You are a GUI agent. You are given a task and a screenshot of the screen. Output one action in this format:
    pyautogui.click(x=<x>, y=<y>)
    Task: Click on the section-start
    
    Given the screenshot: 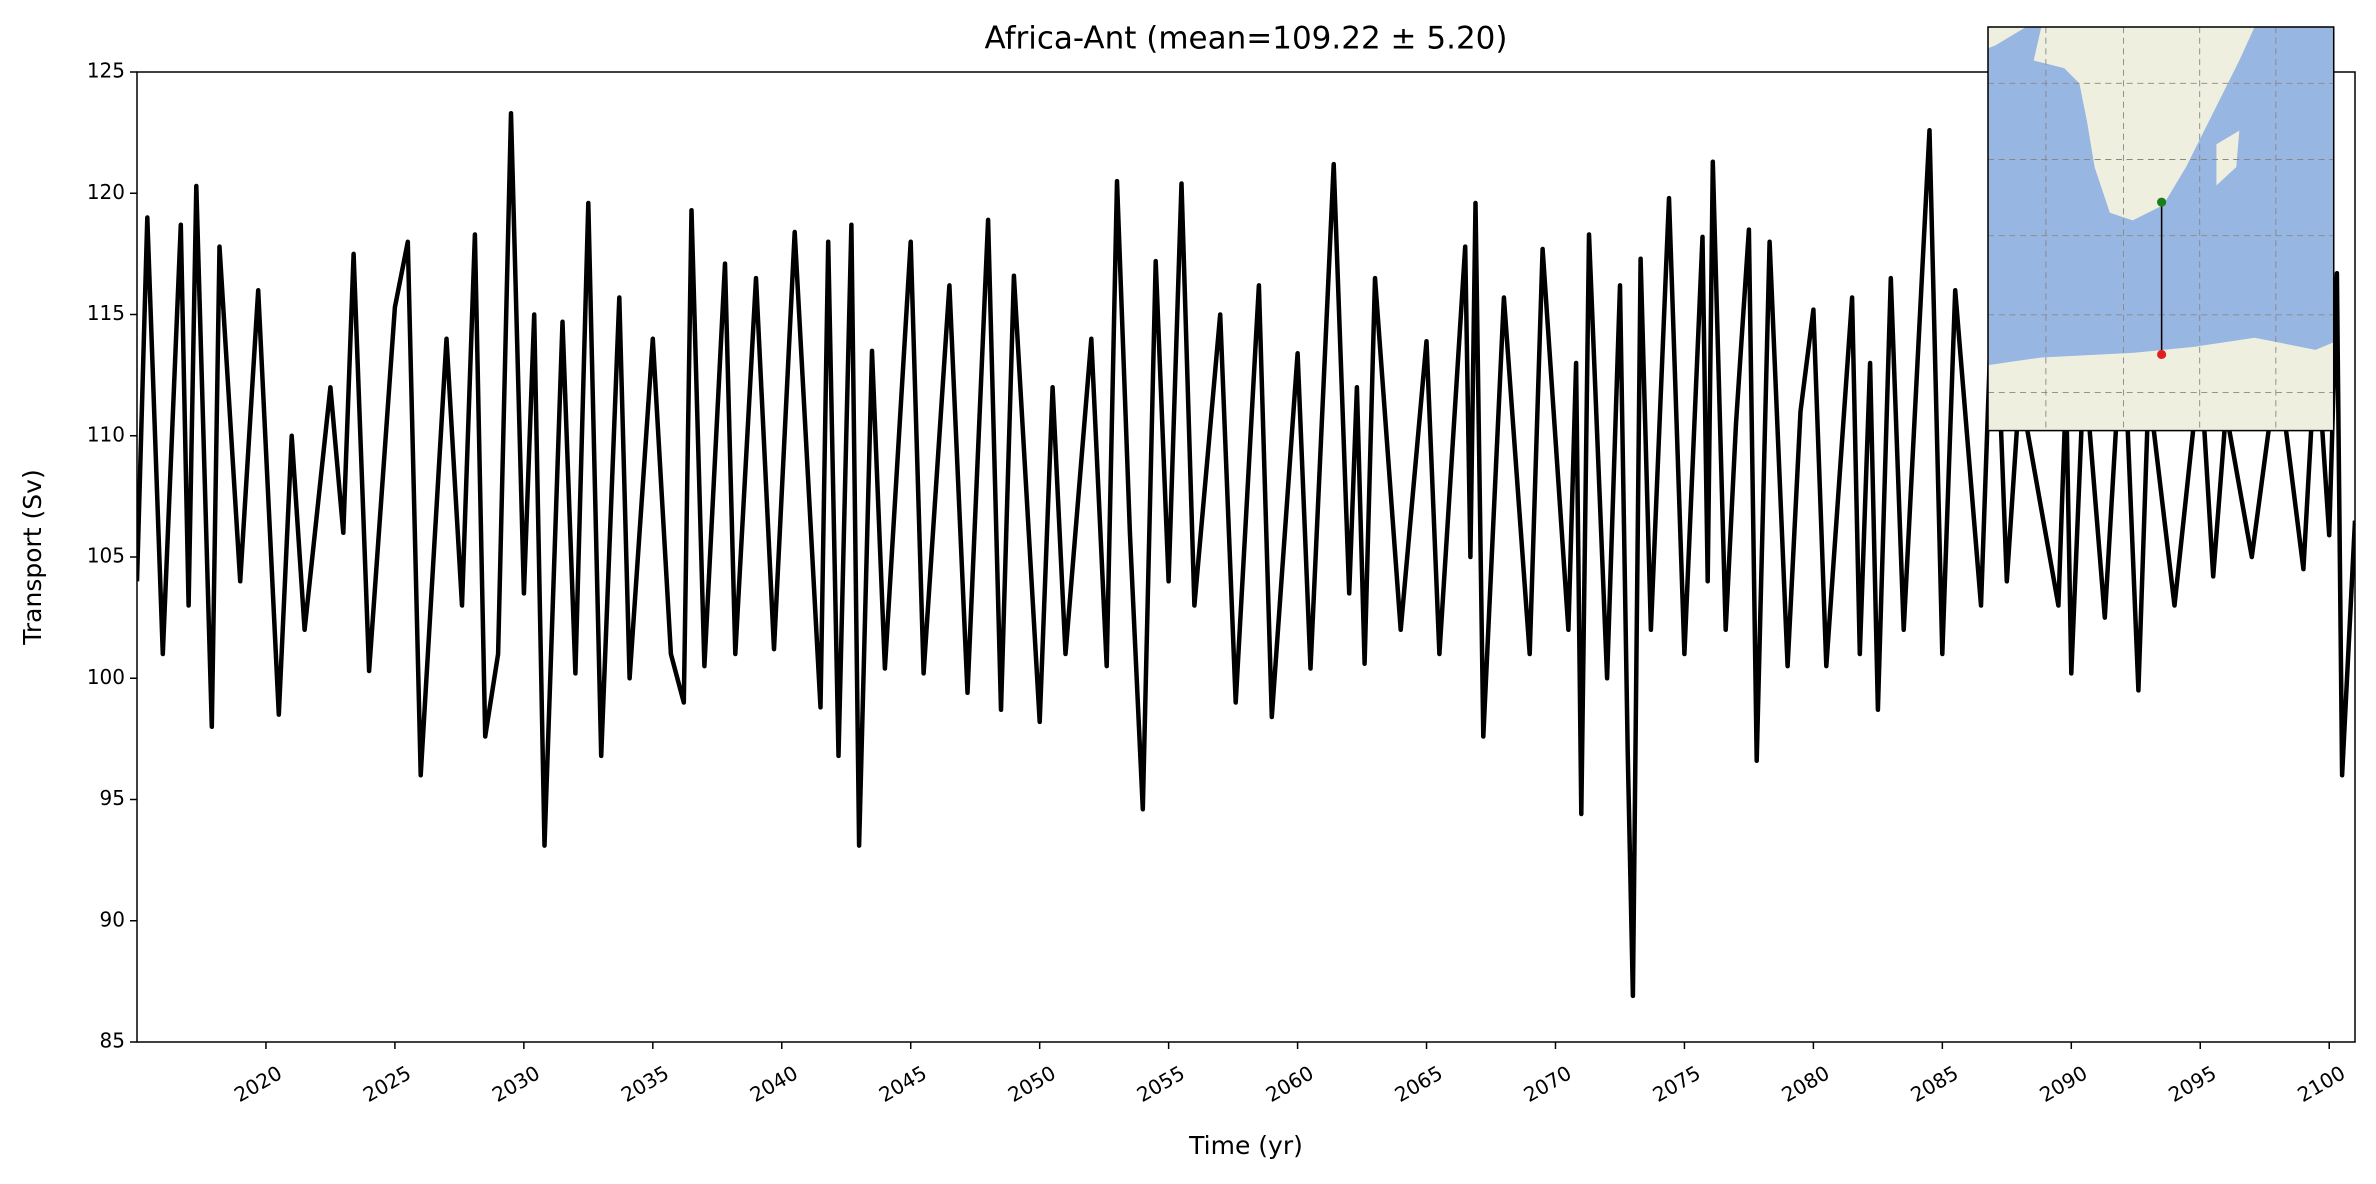 What is the action you would take?
    pyautogui.click(x=2162, y=202)
    